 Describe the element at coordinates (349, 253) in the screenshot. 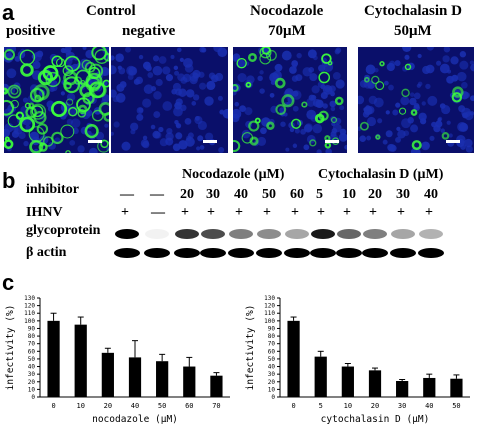

I see `actin-band` at that location.